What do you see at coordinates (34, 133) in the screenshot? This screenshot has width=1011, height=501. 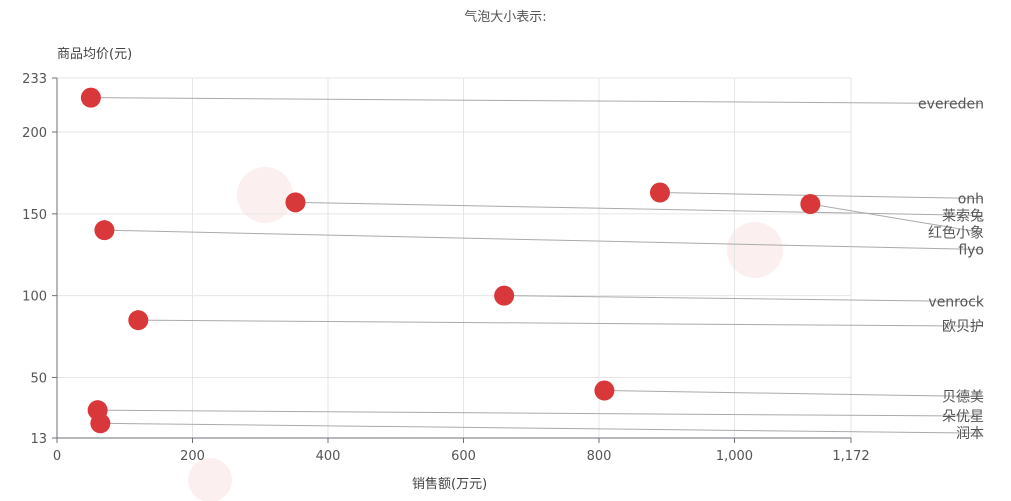 I see `y-tick-label: 200` at bounding box center [34, 133].